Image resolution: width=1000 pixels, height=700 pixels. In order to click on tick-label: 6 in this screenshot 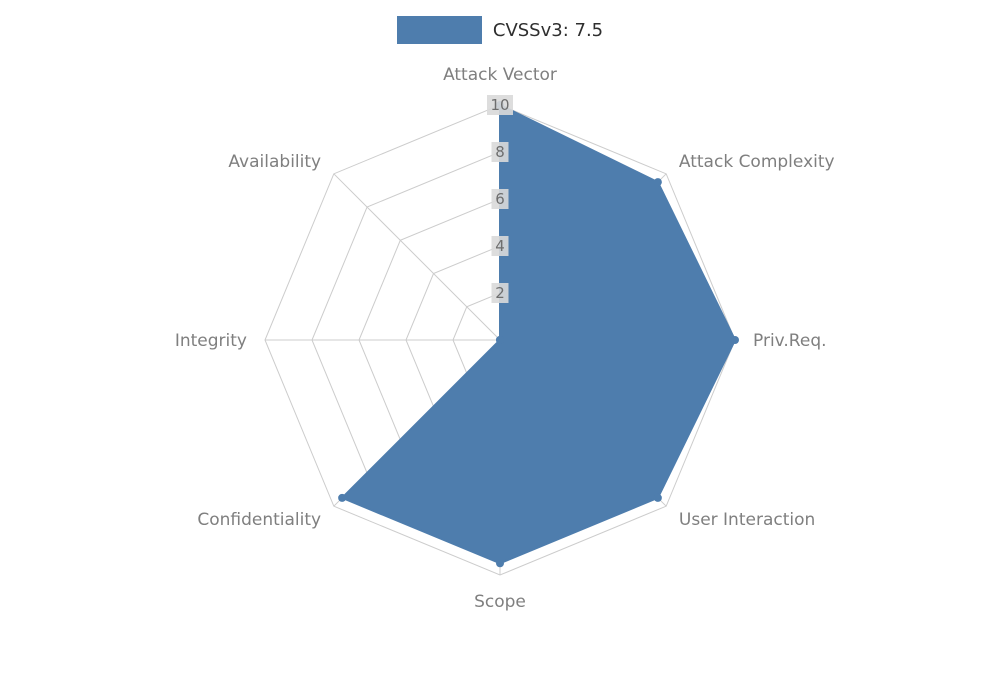, I will do `click(500, 199)`.